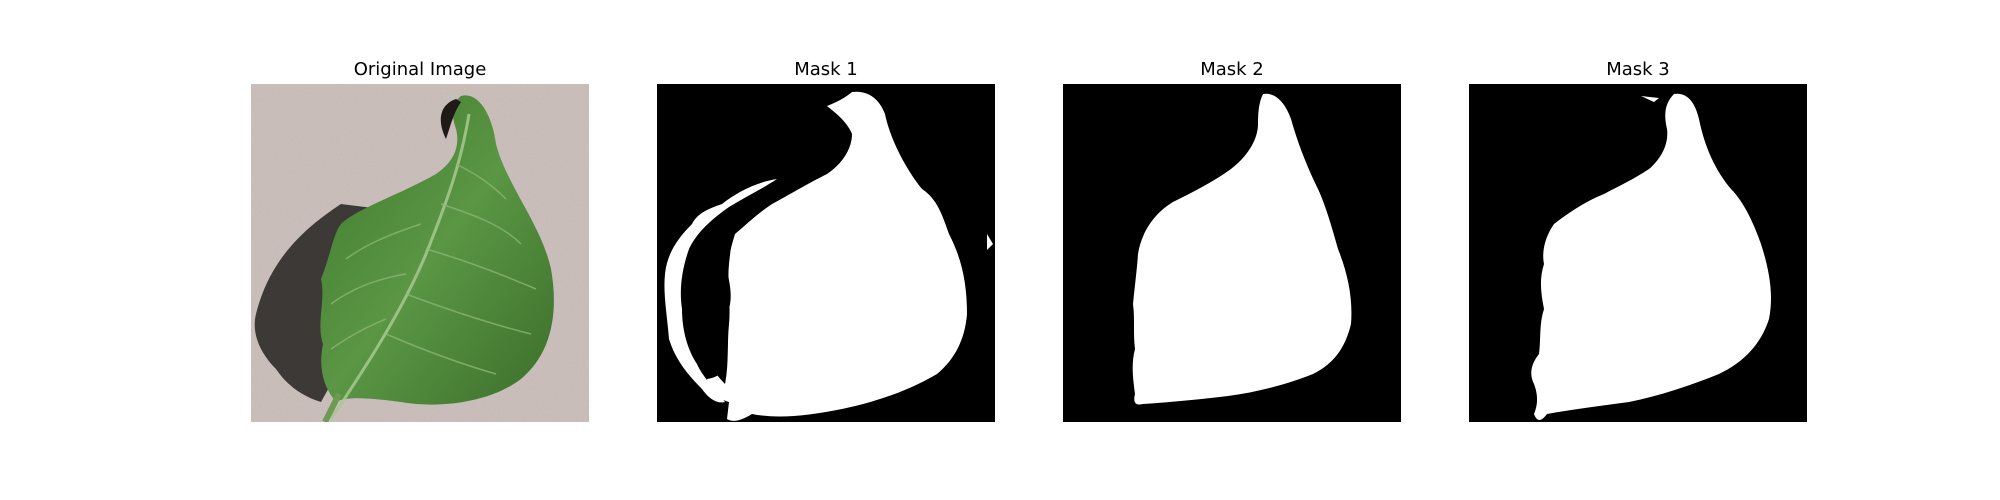  I want to click on panel-mask-3: Mask 3, so click(1638, 215).